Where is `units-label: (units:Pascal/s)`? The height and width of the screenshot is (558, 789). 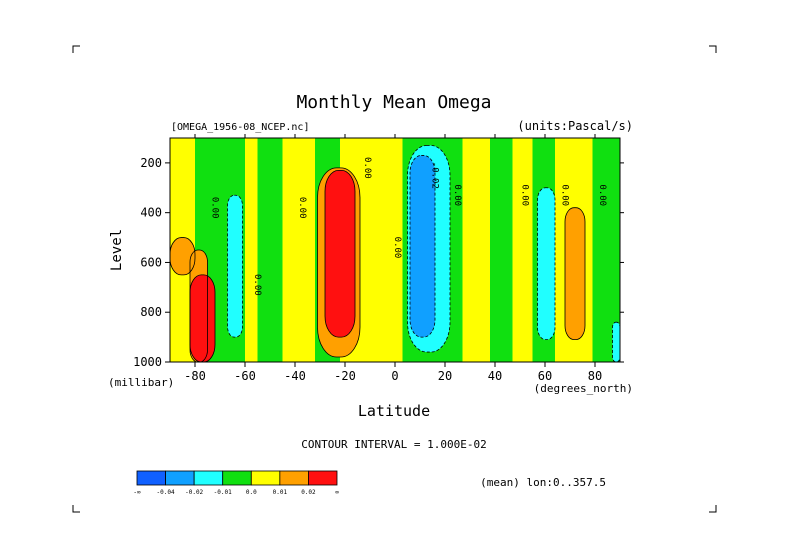 units-label: (units:Pascal/s) is located at coordinates (575, 126).